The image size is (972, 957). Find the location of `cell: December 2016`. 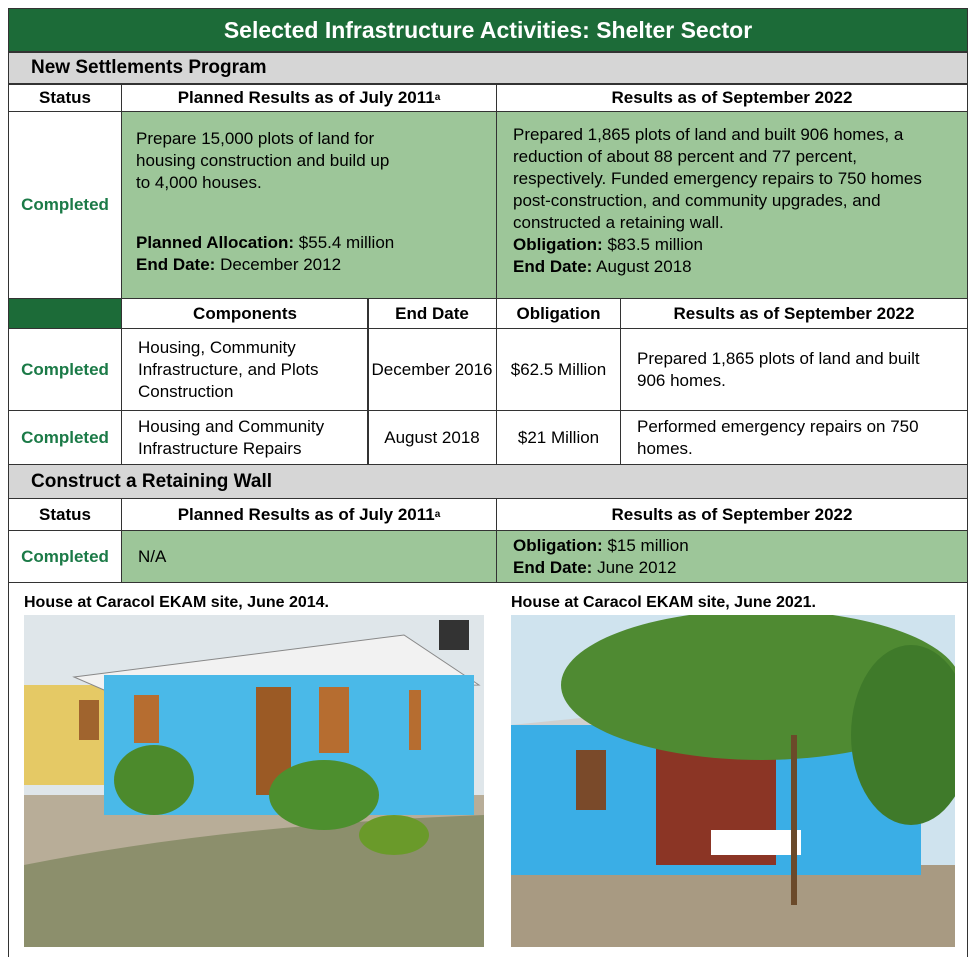

cell: December 2016 is located at coordinates (432, 369).